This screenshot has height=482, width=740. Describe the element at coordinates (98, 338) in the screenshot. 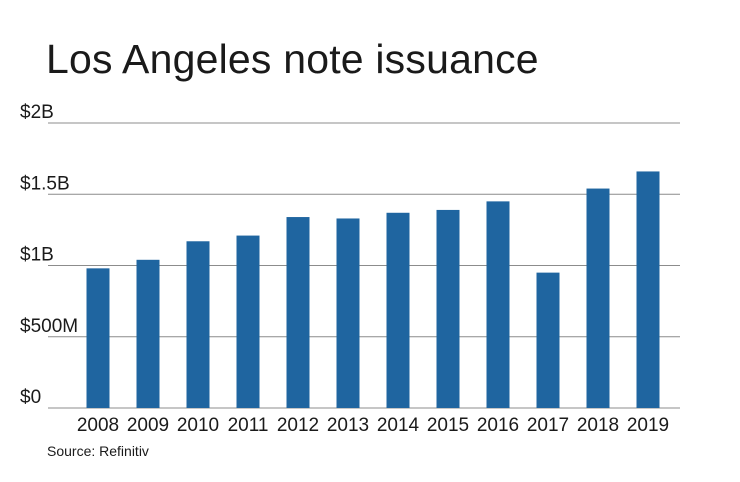

I see `bar-2008` at that location.